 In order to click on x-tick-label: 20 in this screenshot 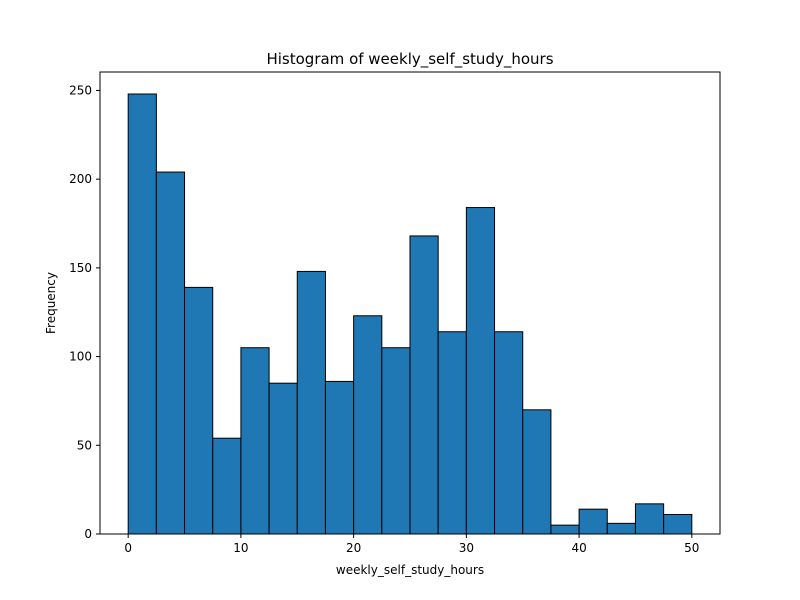, I will do `click(353, 548)`.